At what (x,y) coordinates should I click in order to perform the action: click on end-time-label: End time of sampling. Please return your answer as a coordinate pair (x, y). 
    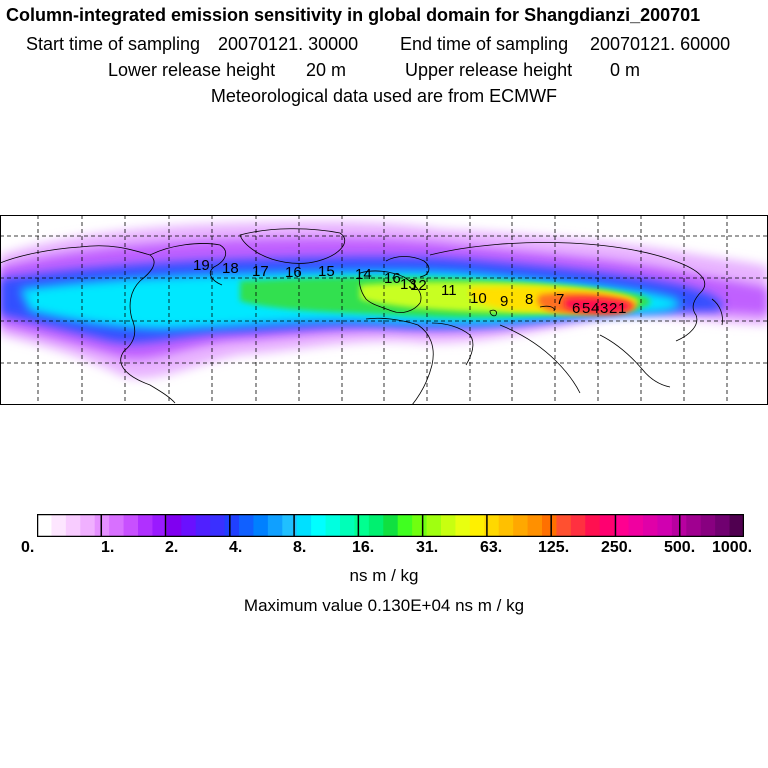
    Looking at the image, I should click on (484, 44).